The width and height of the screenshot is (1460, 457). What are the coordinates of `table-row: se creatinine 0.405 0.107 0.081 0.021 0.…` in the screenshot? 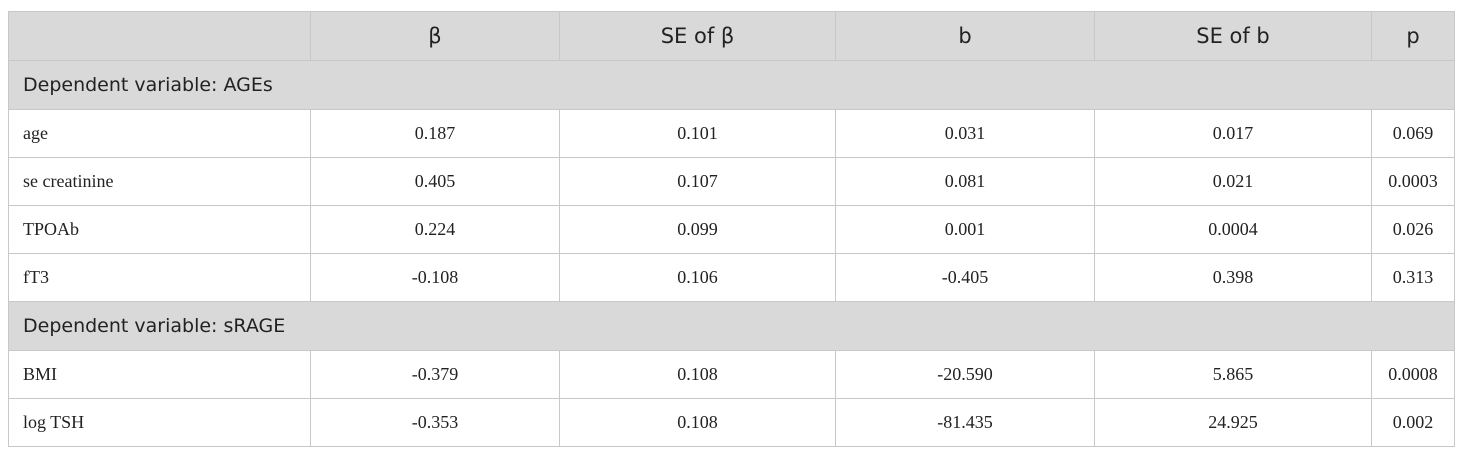 It's located at (731, 181).